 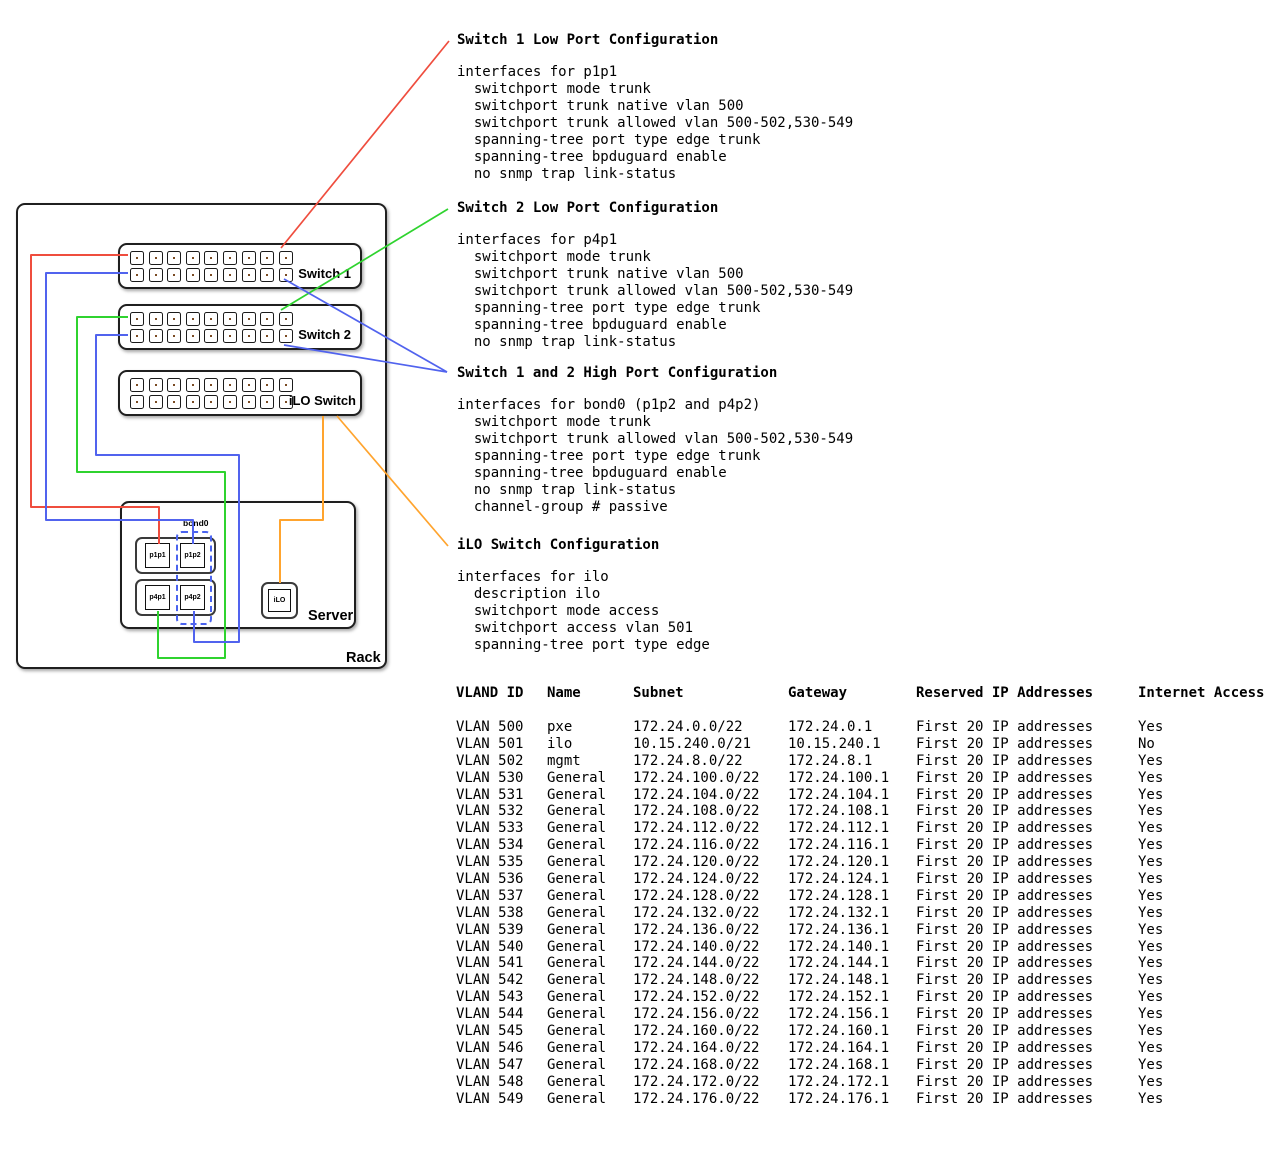 I want to click on vlan-cell: VLAN 547, so click(x=490, y=1064).